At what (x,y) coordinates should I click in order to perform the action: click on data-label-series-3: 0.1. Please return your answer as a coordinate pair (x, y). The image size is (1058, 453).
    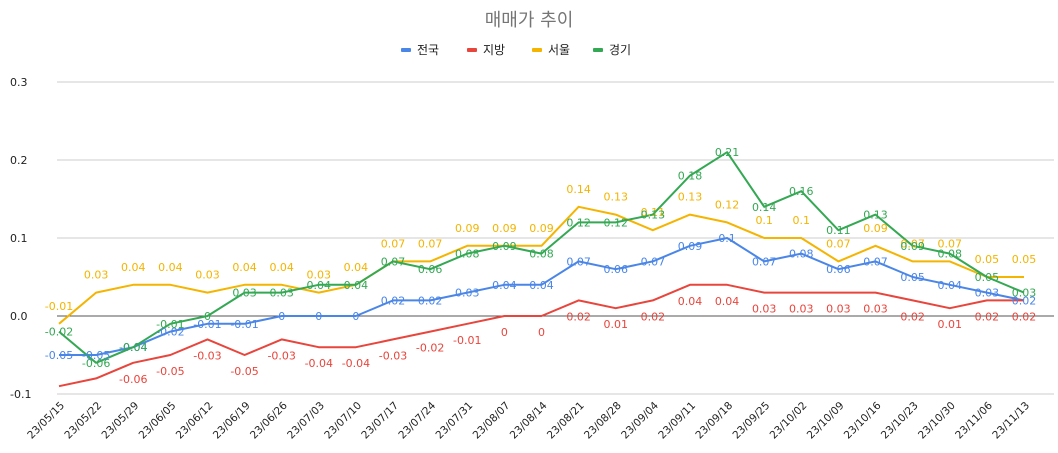
    Looking at the image, I should click on (802, 220).